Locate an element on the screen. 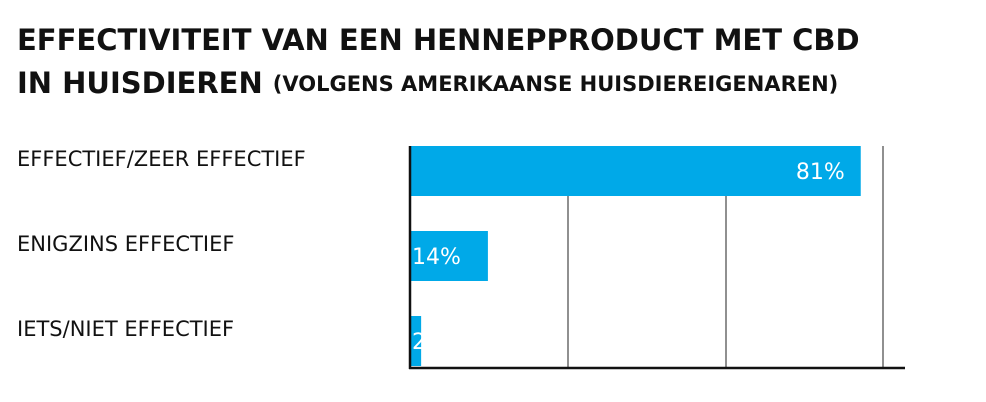  chart-title-part: IN HUISDIEREN is located at coordinates (140, 83).